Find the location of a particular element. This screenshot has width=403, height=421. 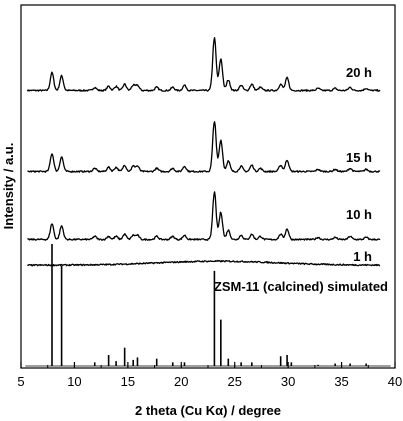

x-tick-label: 20 is located at coordinates (181, 381).